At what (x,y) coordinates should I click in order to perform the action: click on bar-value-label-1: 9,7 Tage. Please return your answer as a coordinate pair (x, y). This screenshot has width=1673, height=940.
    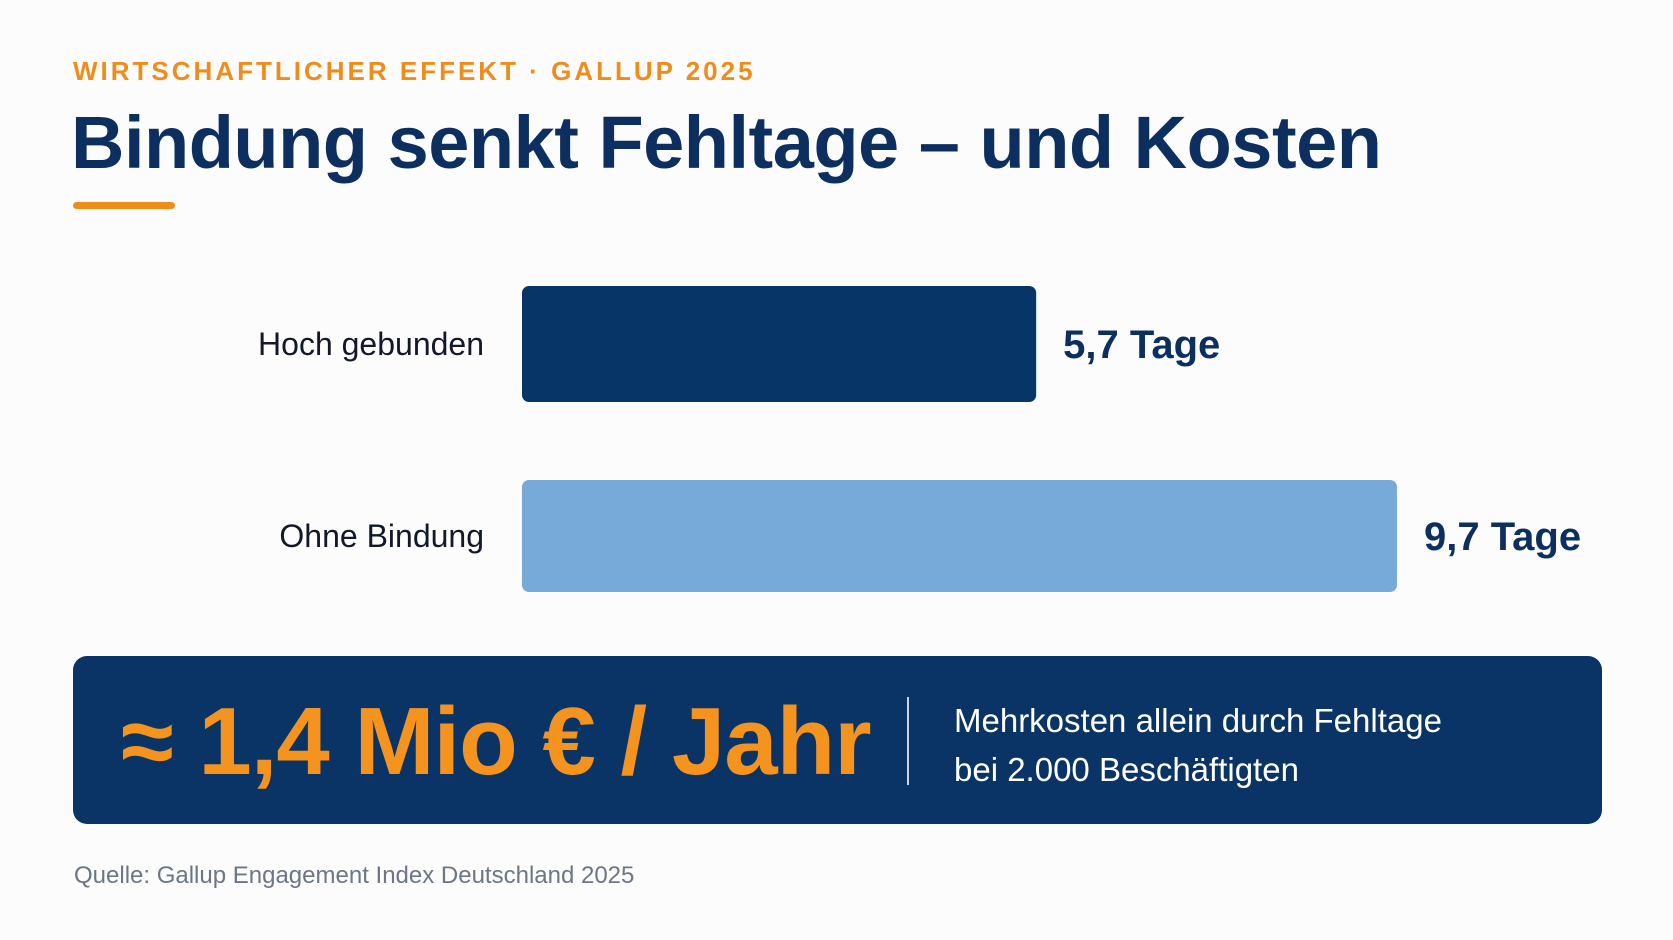
    Looking at the image, I should click on (1502, 537).